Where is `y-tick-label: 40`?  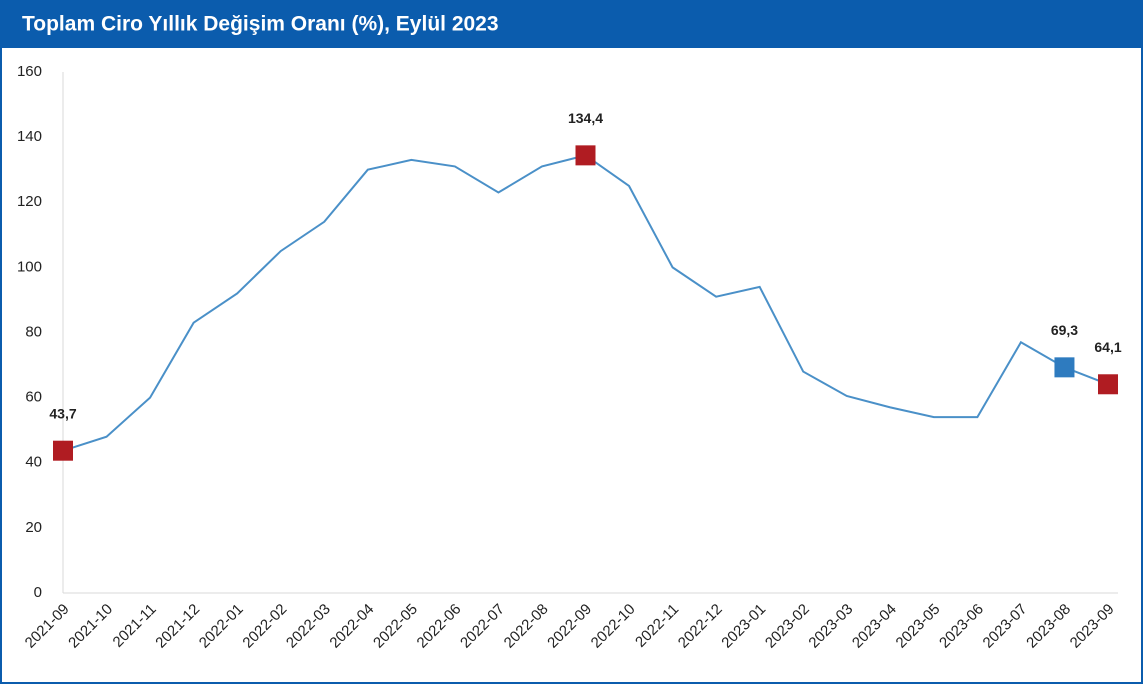
y-tick-label: 40 is located at coordinates (33, 462).